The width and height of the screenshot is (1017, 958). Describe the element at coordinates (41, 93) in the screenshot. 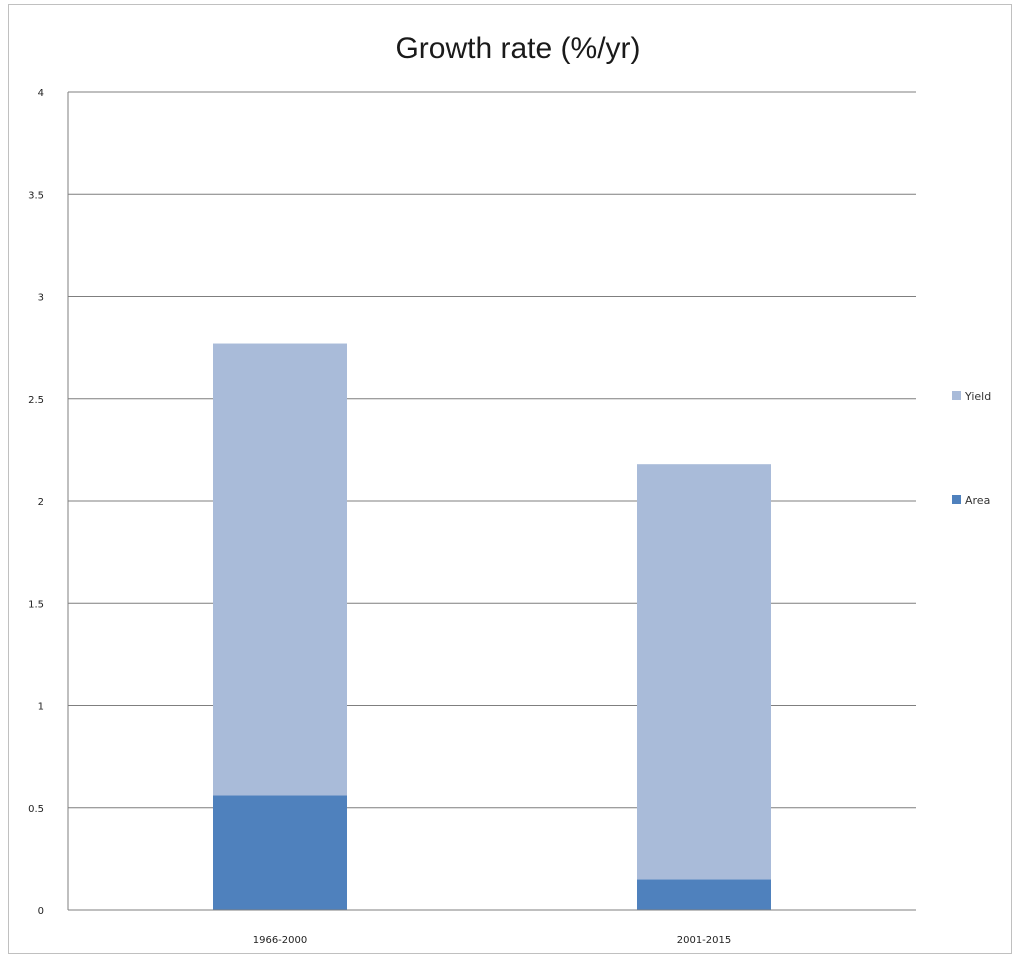

I see `y-tick-label: 4` at that location.